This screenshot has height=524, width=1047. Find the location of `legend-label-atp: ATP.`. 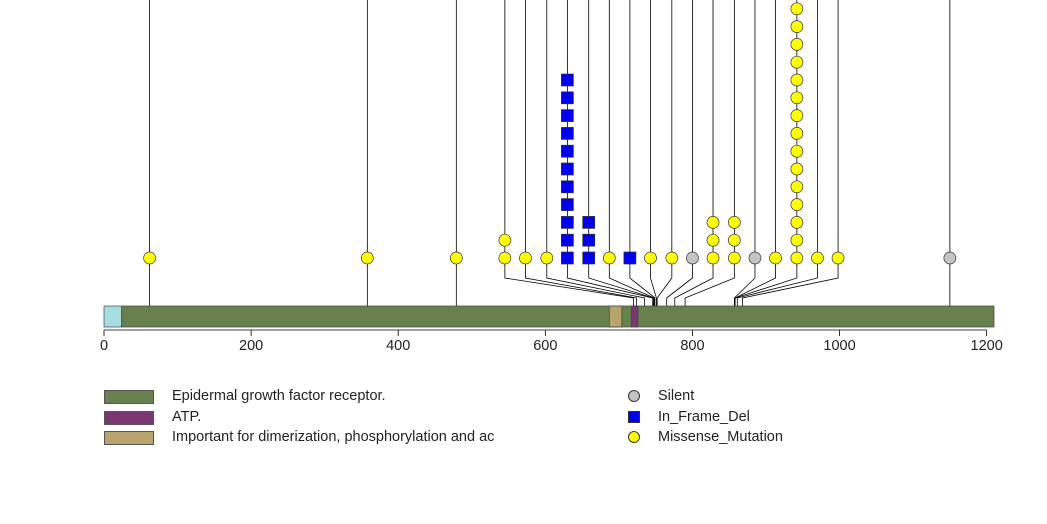

legend-label-atp: ATP. is located at coordinates (187, 416).